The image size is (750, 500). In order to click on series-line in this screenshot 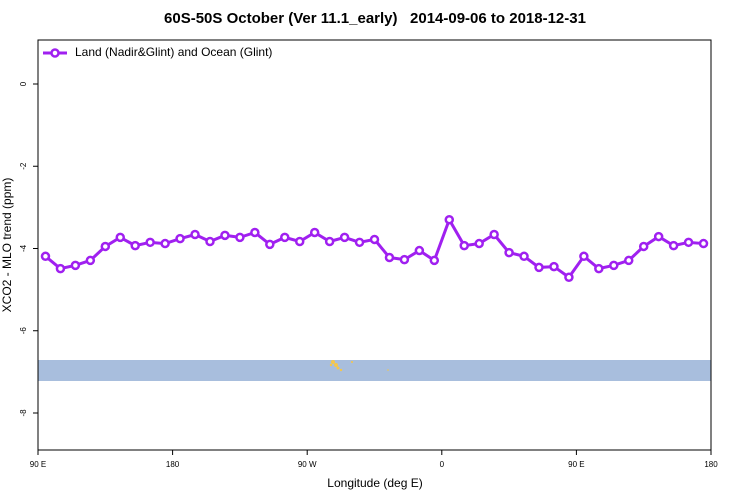, I will do `click(374, 248)`.